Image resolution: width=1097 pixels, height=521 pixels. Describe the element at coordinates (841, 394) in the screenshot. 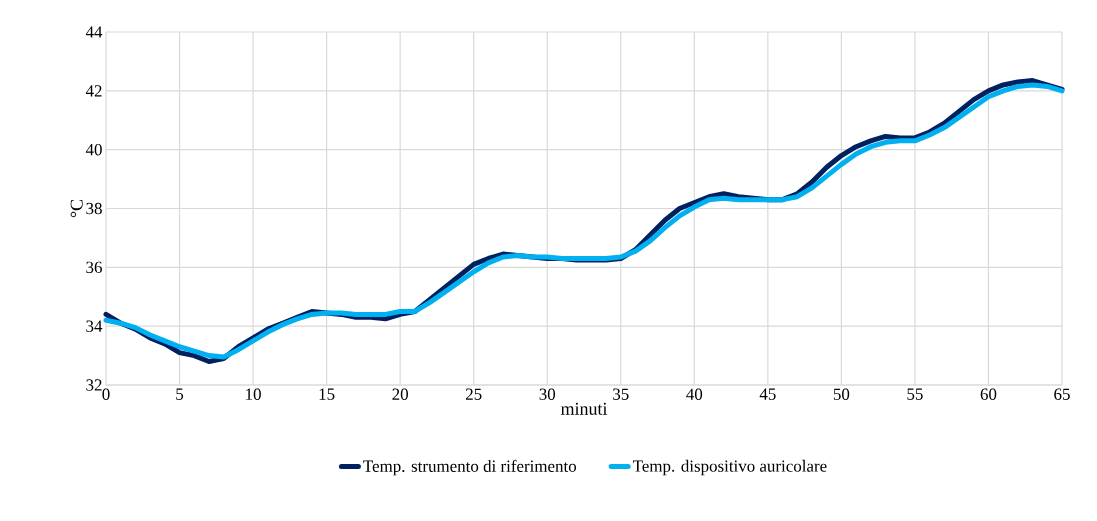

I see `x-tick-label: 50` at that location.